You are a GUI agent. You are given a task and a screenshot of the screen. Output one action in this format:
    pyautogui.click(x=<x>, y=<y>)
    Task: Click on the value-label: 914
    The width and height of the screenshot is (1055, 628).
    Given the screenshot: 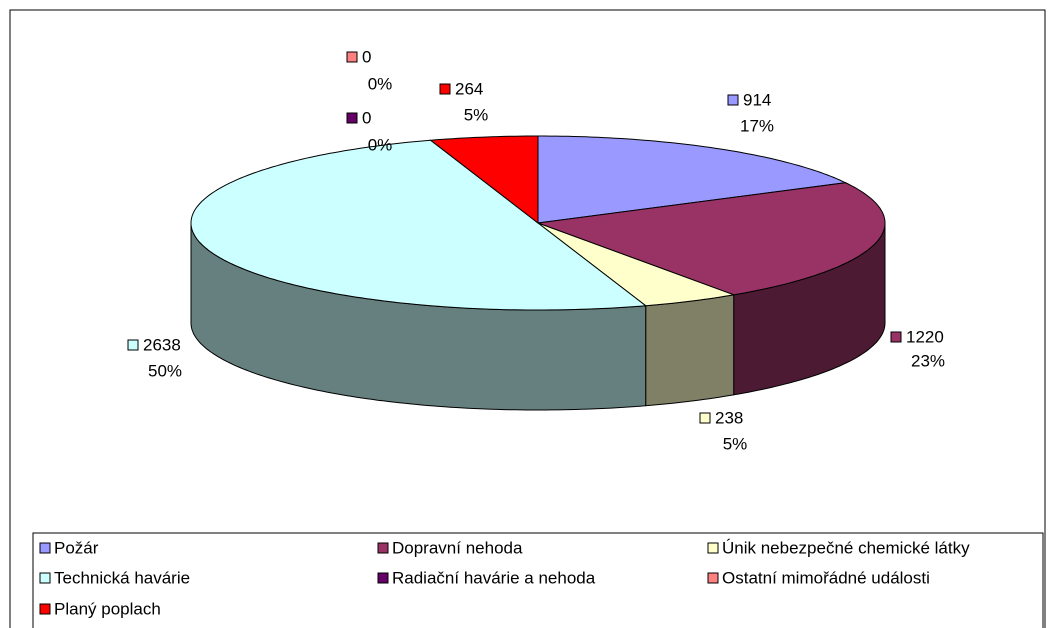 What is the action you would take?
    pyautogui.click(x=757, y=99)
    